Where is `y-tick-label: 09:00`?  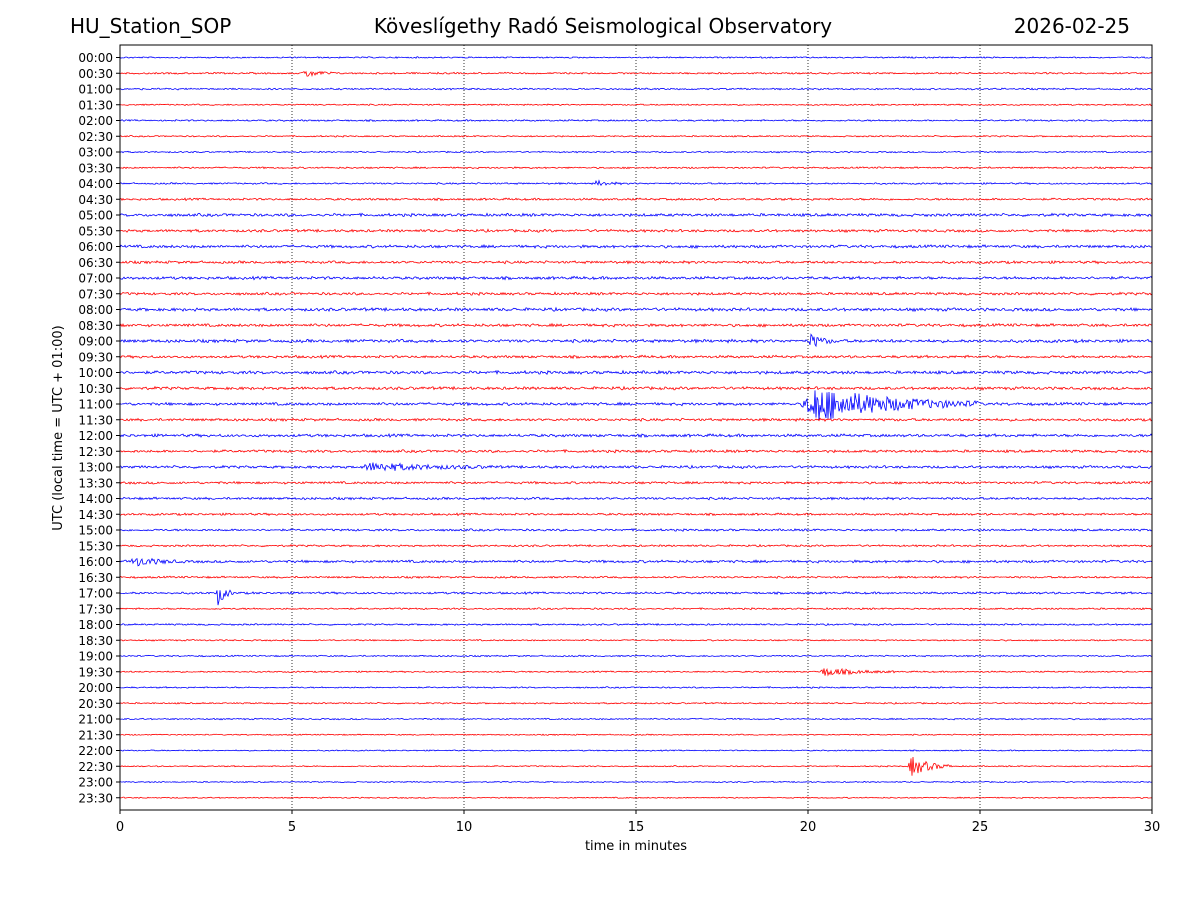
y-tick-label: 09:00 is located at coordinates (95, 342).